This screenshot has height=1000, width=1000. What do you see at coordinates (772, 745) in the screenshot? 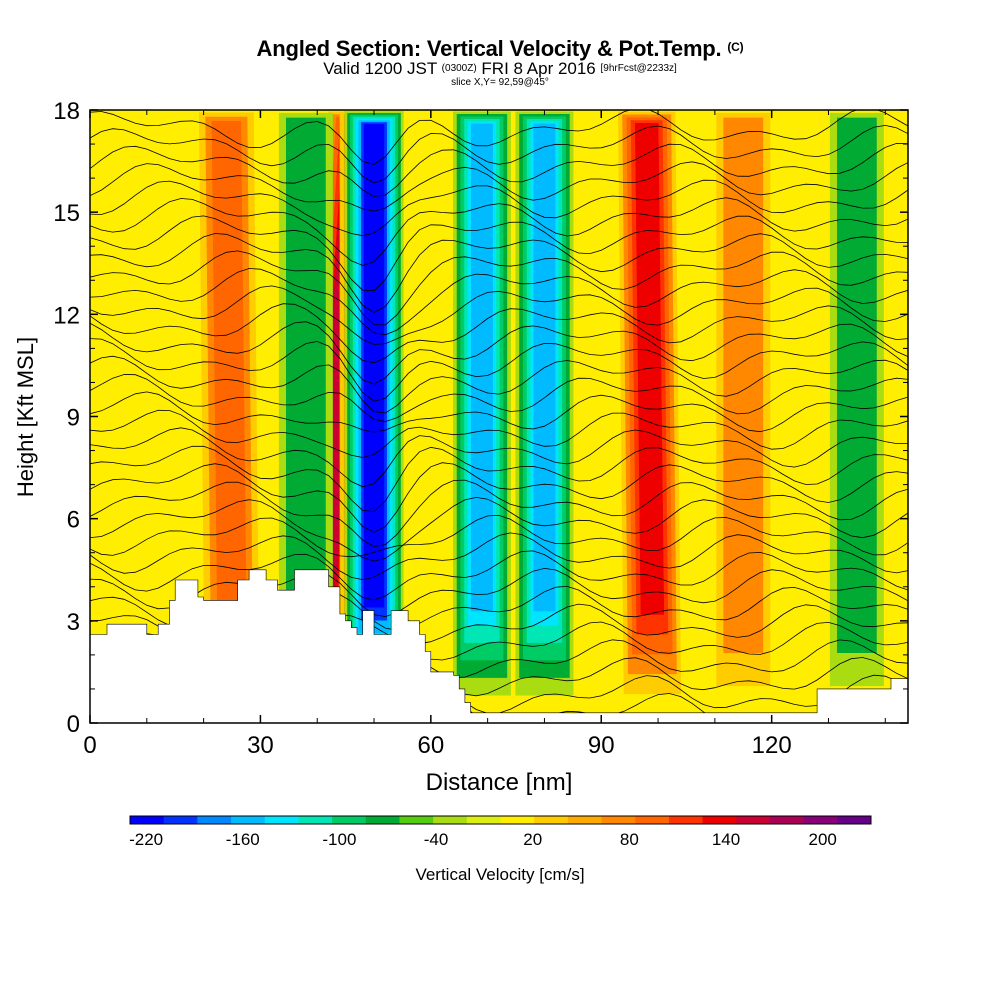
I see `x-tick-label-4: 120` at bounding box center [772, 745].